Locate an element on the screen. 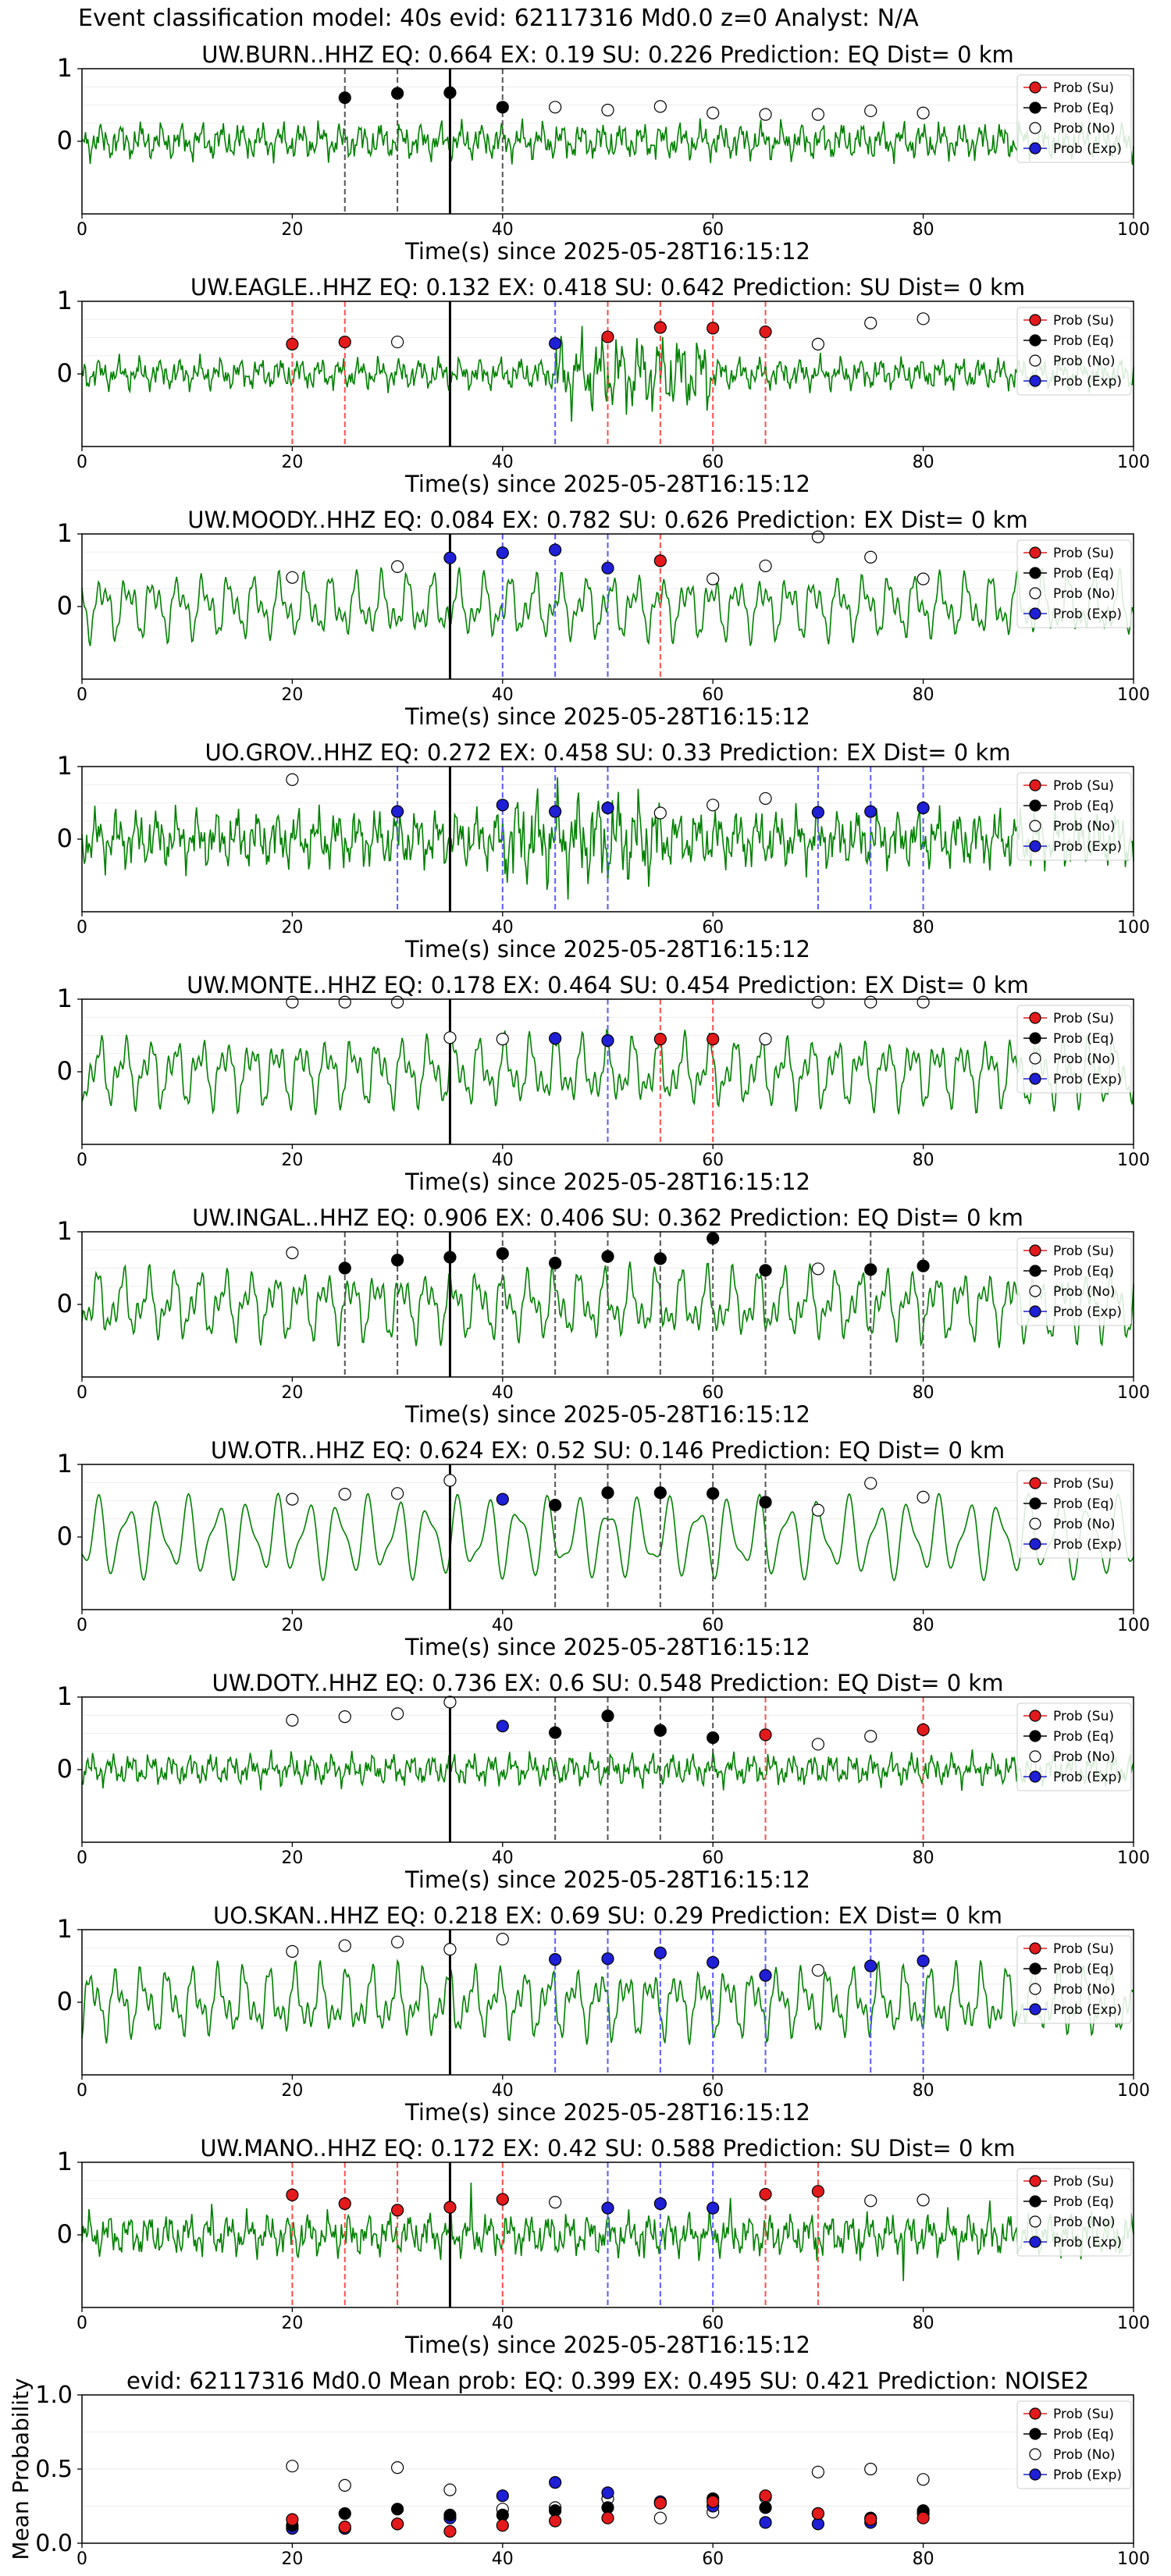 This screenshot has height=2576, width=1171. y-tick-label: 0.0 is located at coordinates (54, 2543).